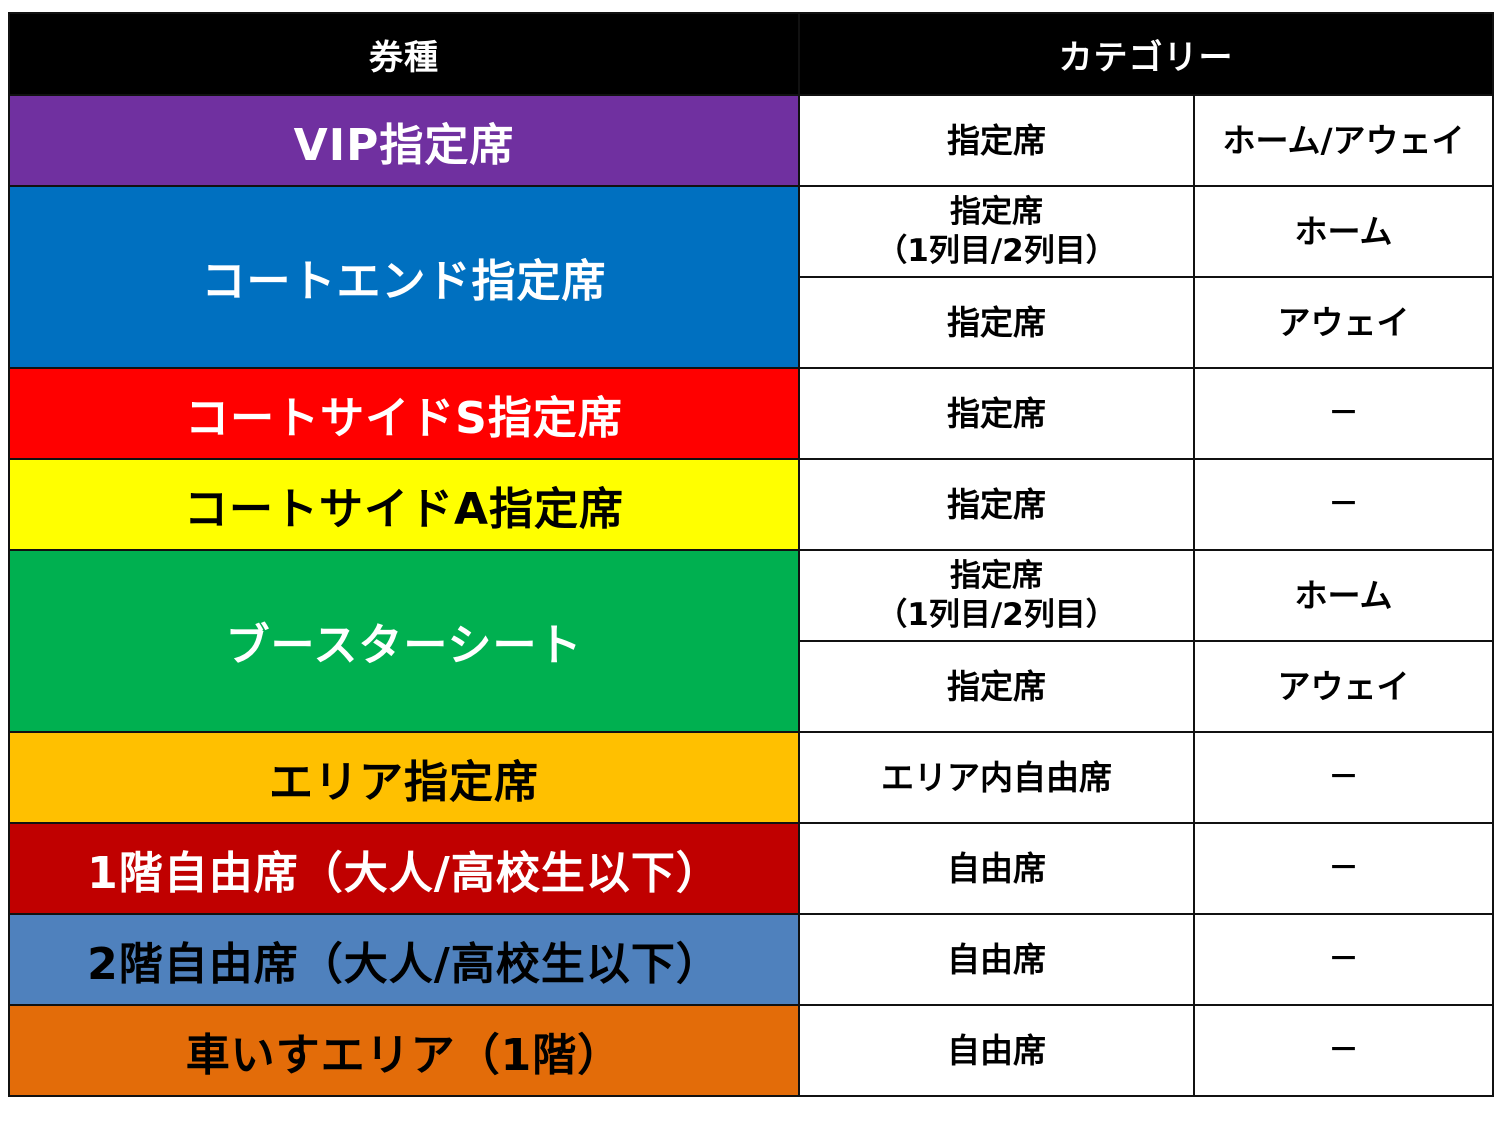 The image size is (1500, 1125). I want to click on header-row: 券種 カテゴリー, so click(751, 54).